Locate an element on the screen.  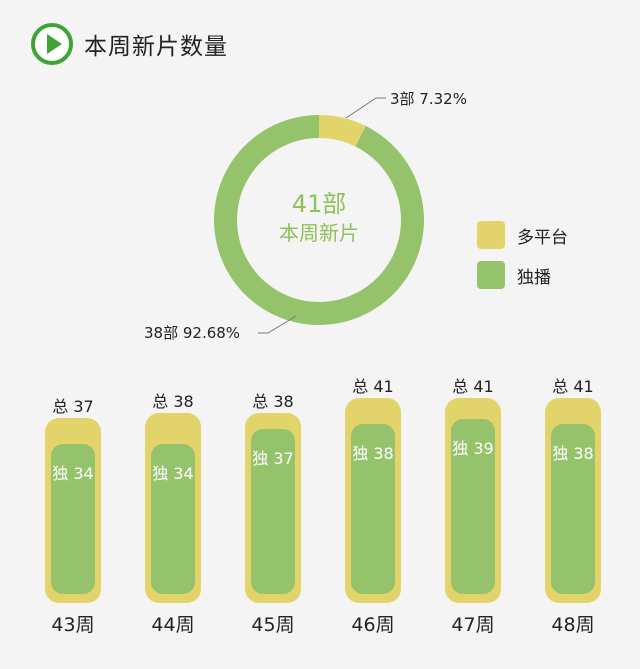
leader-line-multi is located at coordinates (365, 108).